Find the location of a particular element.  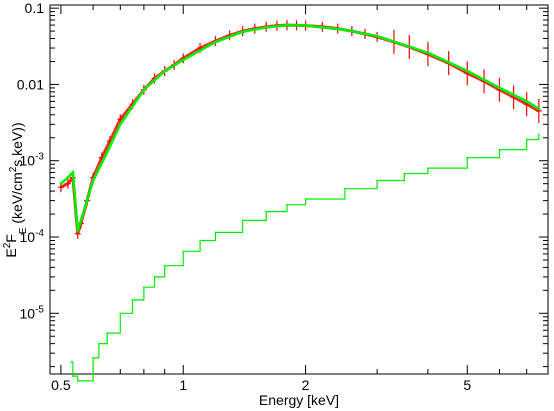

y-tick-label: 10⁻⁴ is located at coordinates (32, 236).